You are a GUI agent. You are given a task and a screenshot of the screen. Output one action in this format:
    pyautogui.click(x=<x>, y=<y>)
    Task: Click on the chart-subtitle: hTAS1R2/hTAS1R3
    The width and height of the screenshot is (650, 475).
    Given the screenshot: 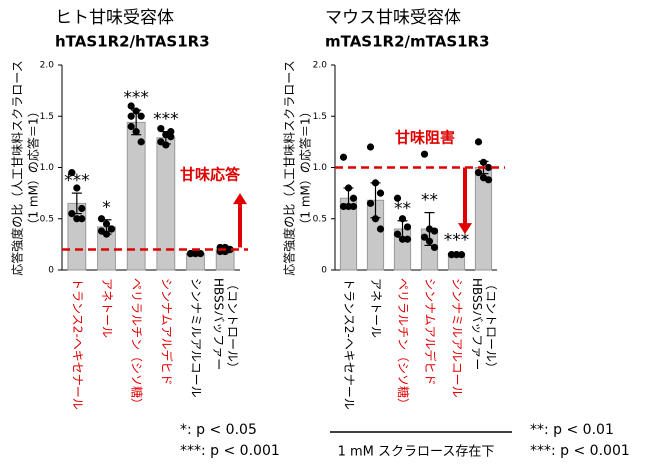 What is the action you would take?
    pyautogui.click(x=132, y=42)
    